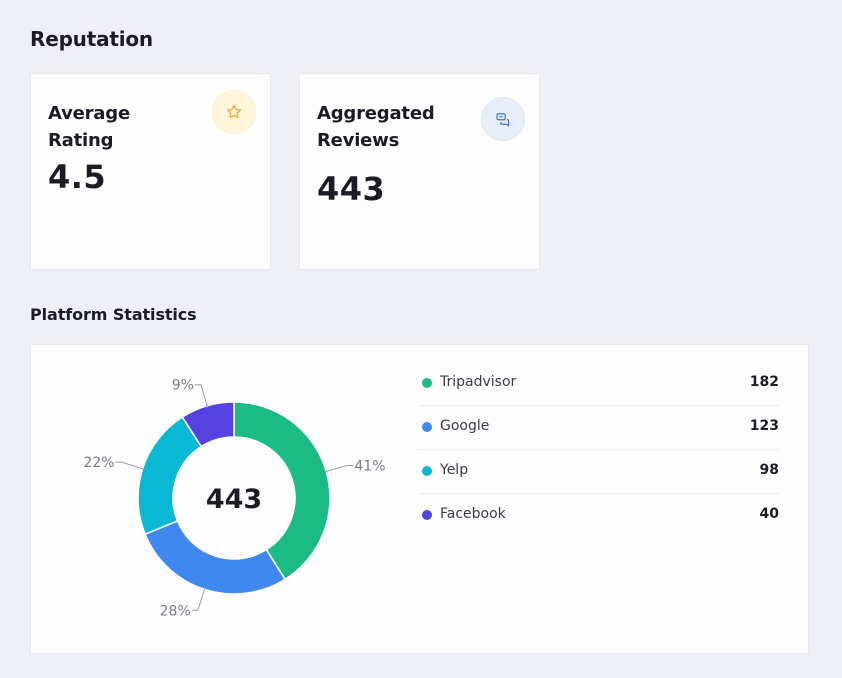 The height and width of the screenshot is (678, 842). Describe the element at coordinates (77, 177) in the screenshot. I see `average-rating-value: 4.5` at that location.